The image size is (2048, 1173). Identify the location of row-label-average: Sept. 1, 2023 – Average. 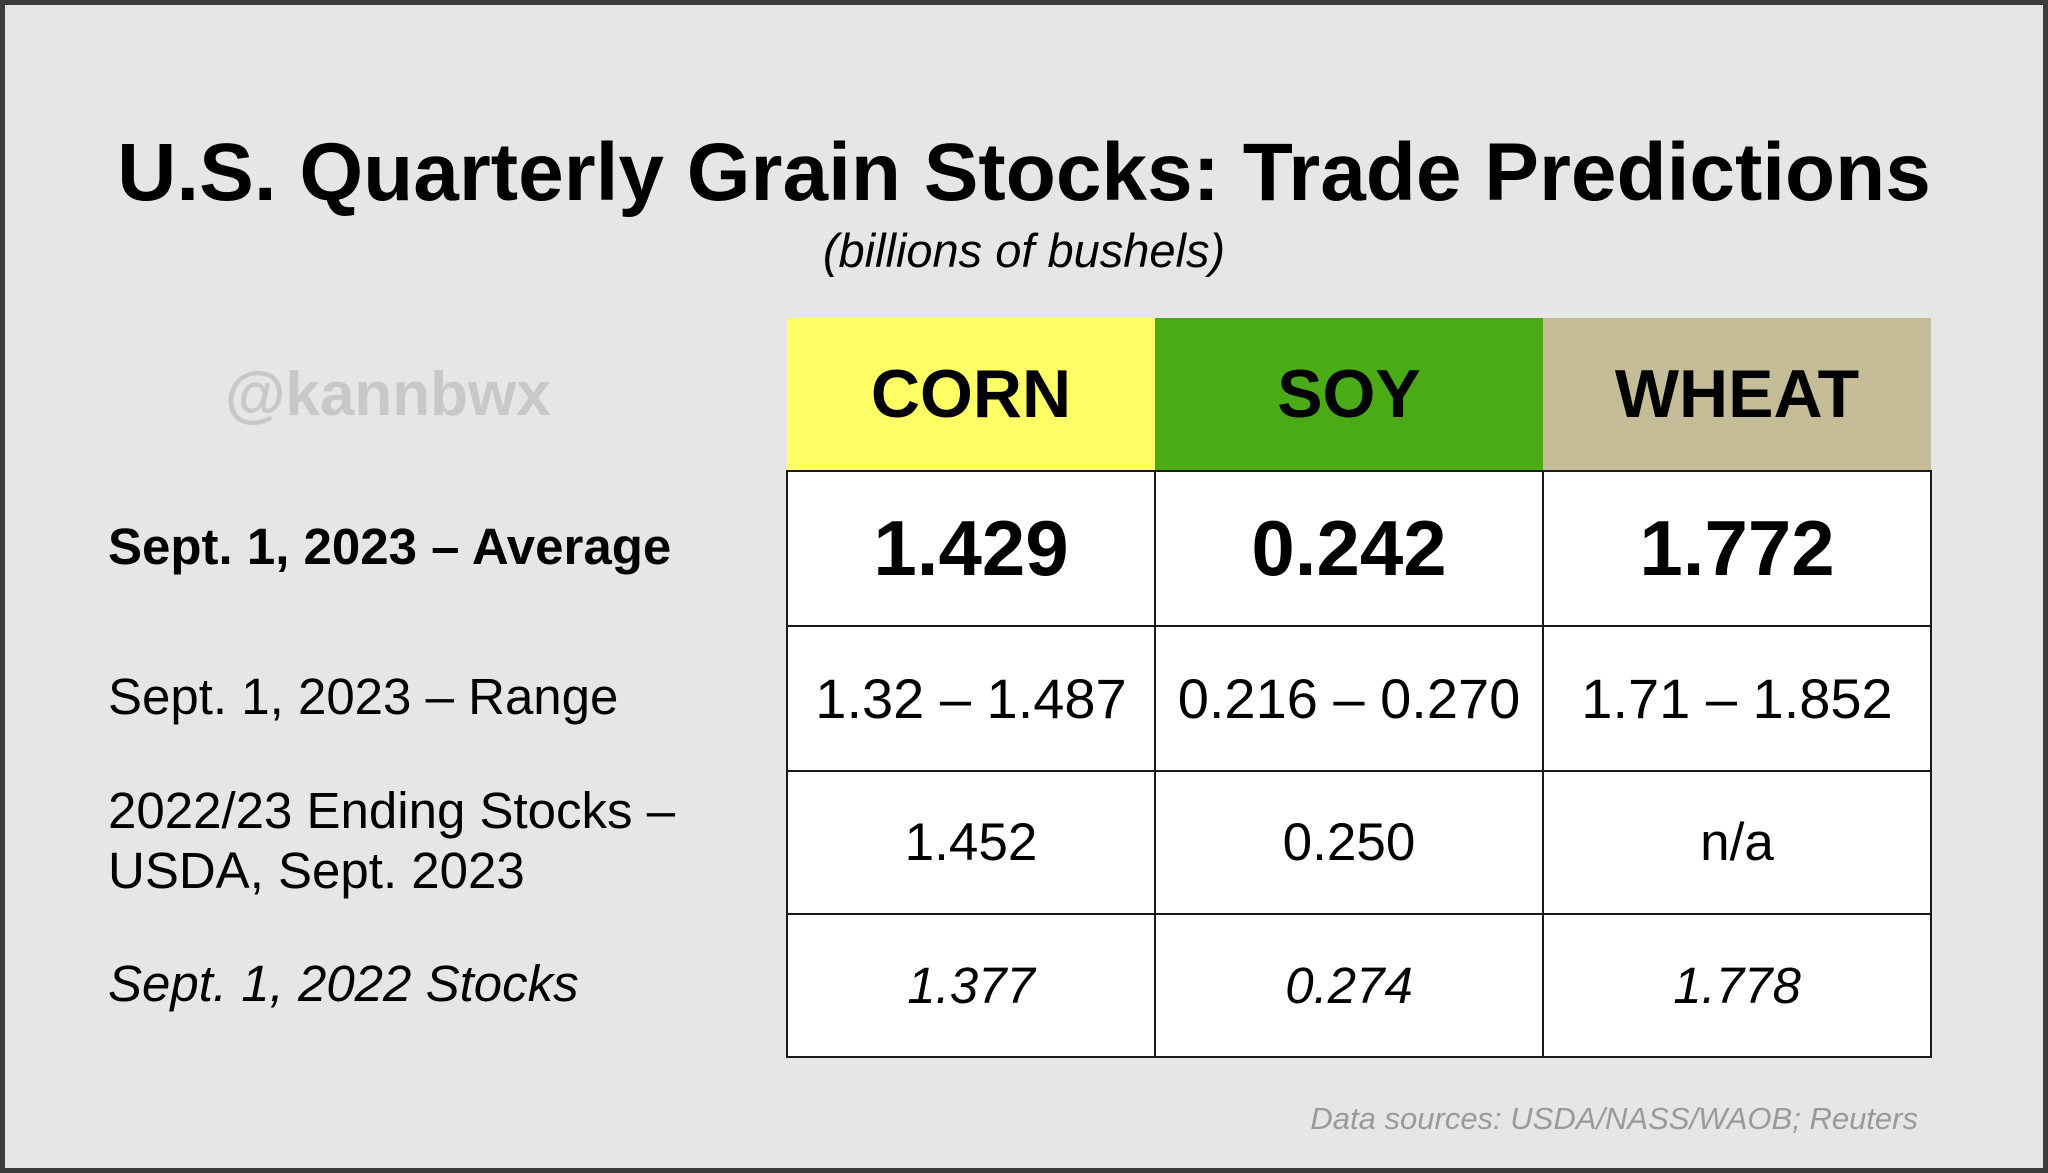
(390, 546).